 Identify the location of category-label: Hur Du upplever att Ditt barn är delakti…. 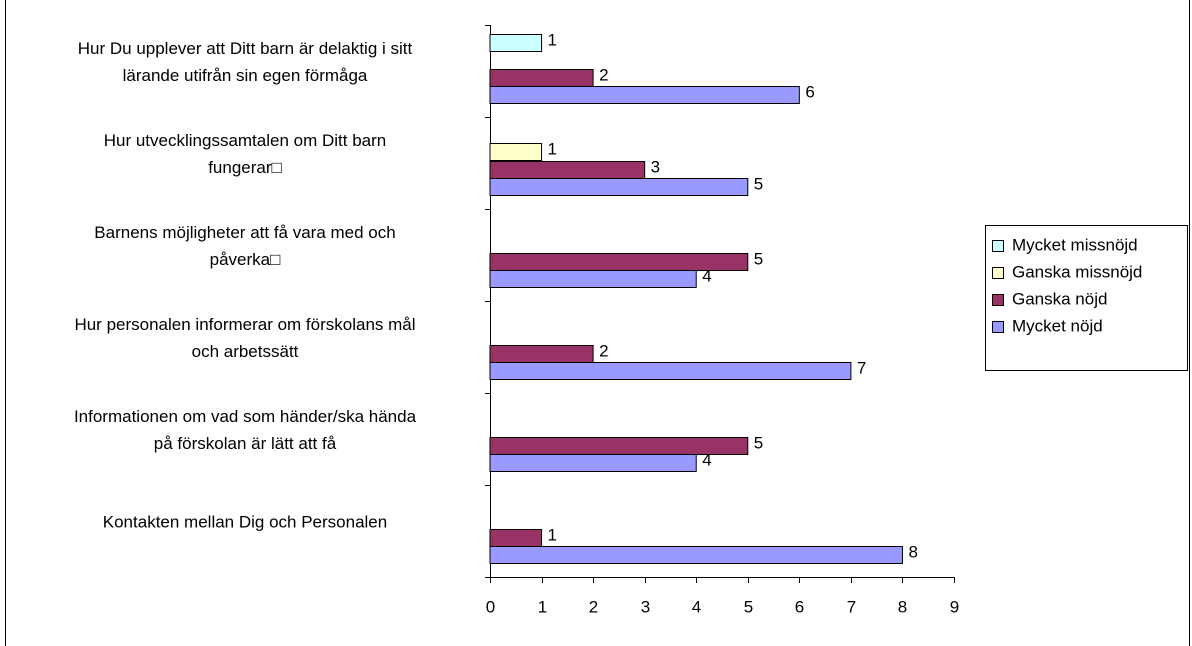
(245, 62).